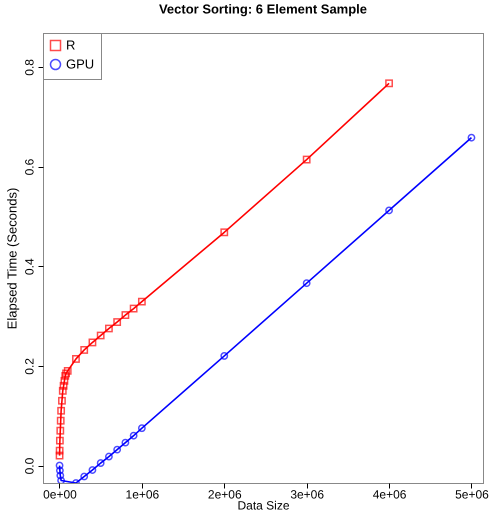 The height and width of the screenshot is (516, 494). What do you see at coordinates (29, 465) in the screenshot?
I see `y-tick-label: 0.0` at bounding box center [29, 465].